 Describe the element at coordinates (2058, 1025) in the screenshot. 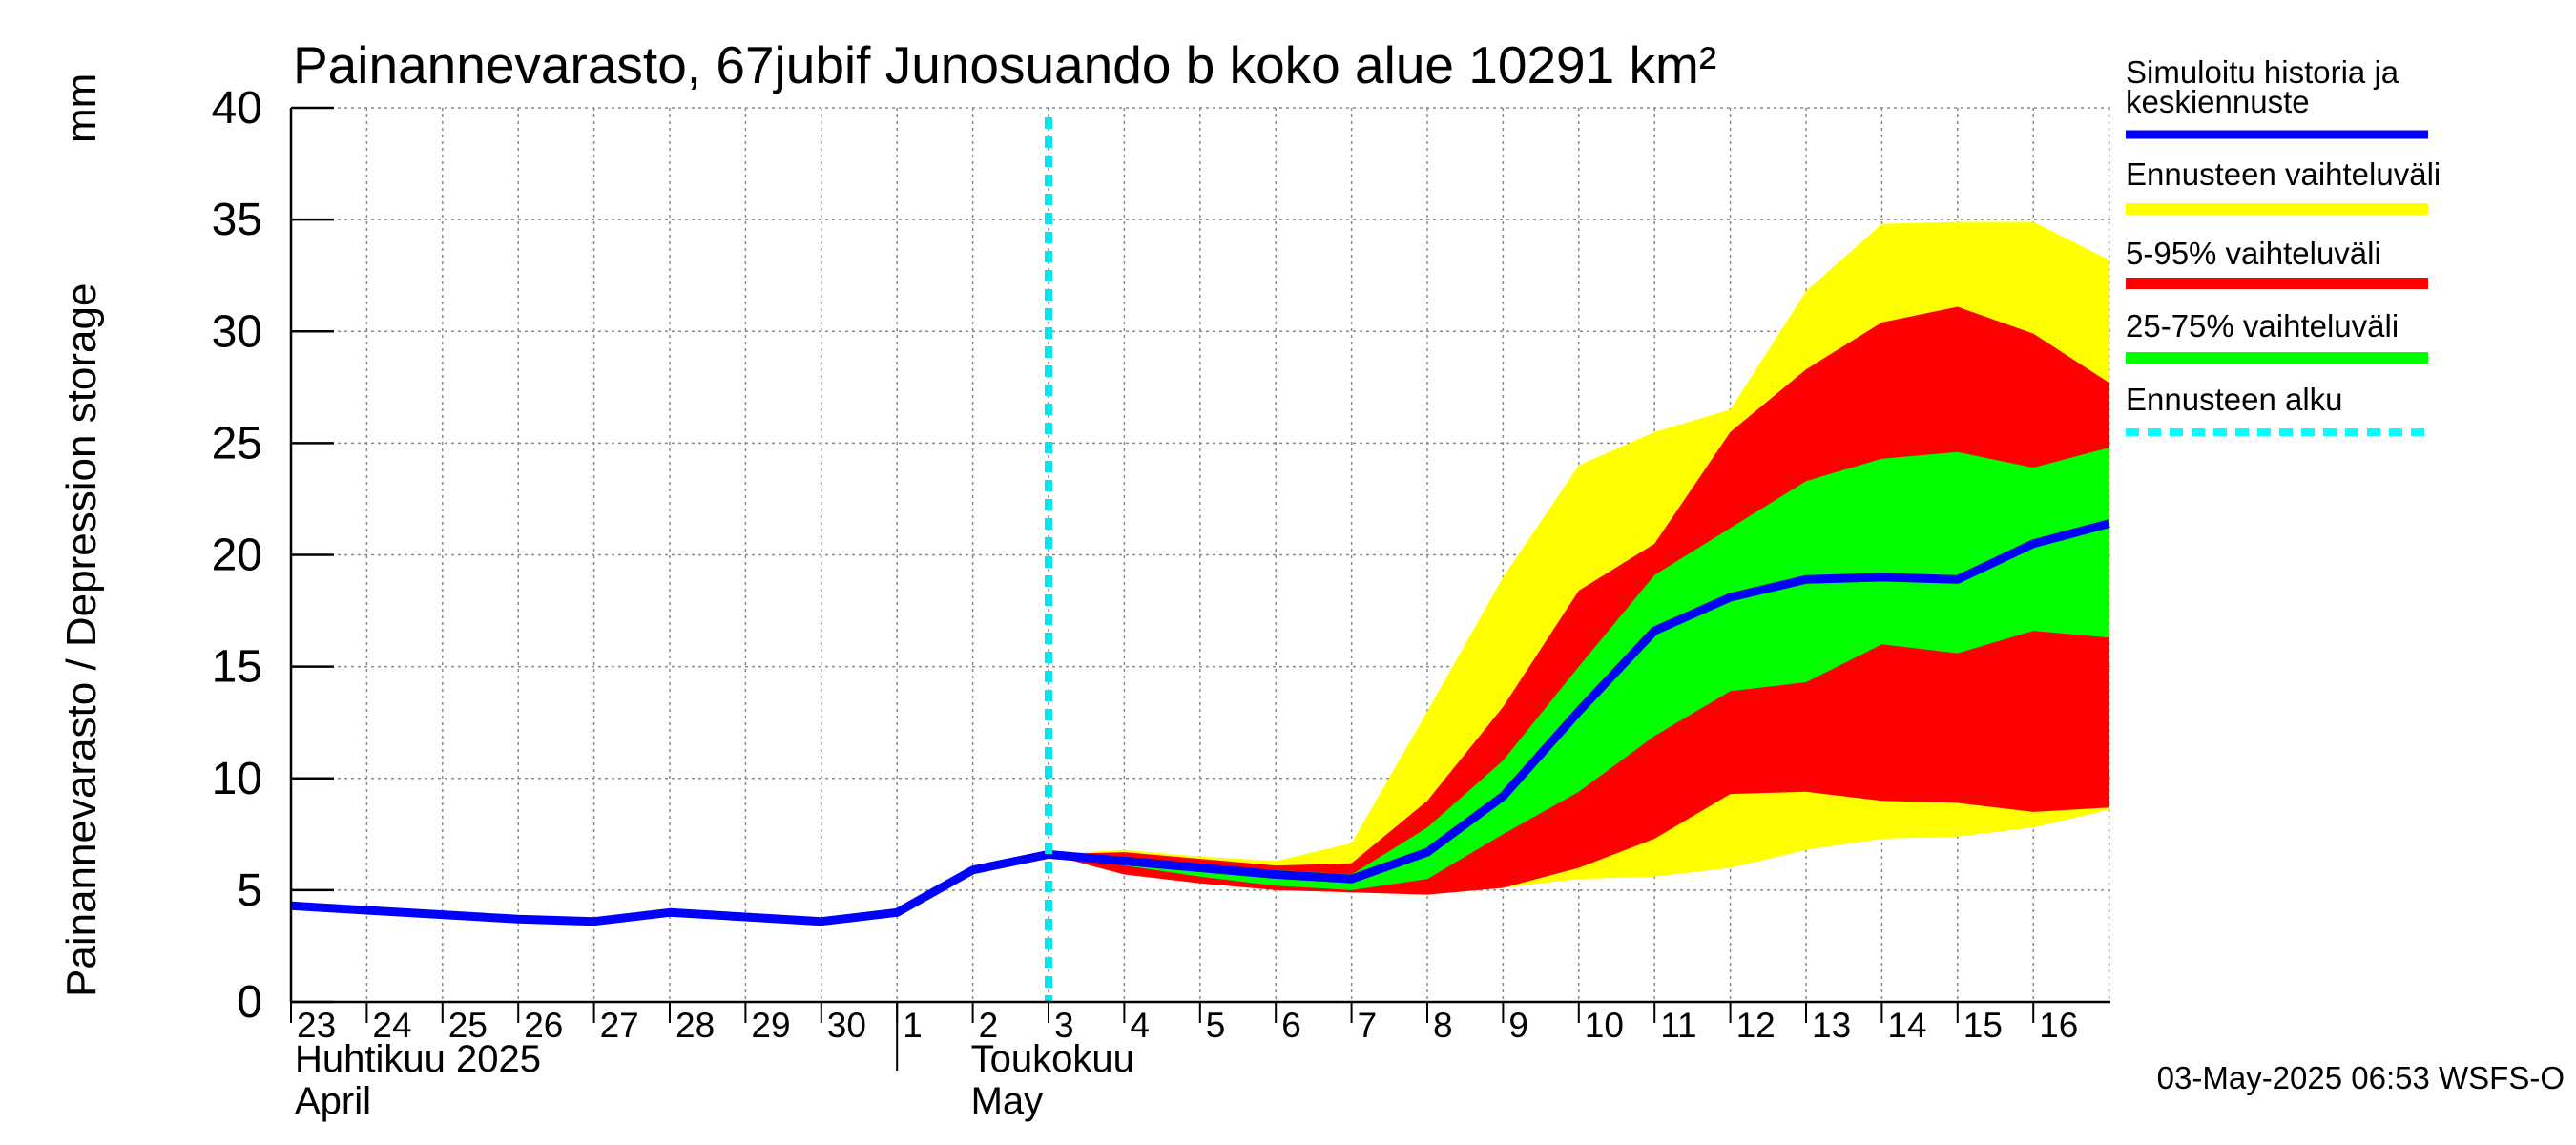

I see `x-tick-label: 16` at that location.